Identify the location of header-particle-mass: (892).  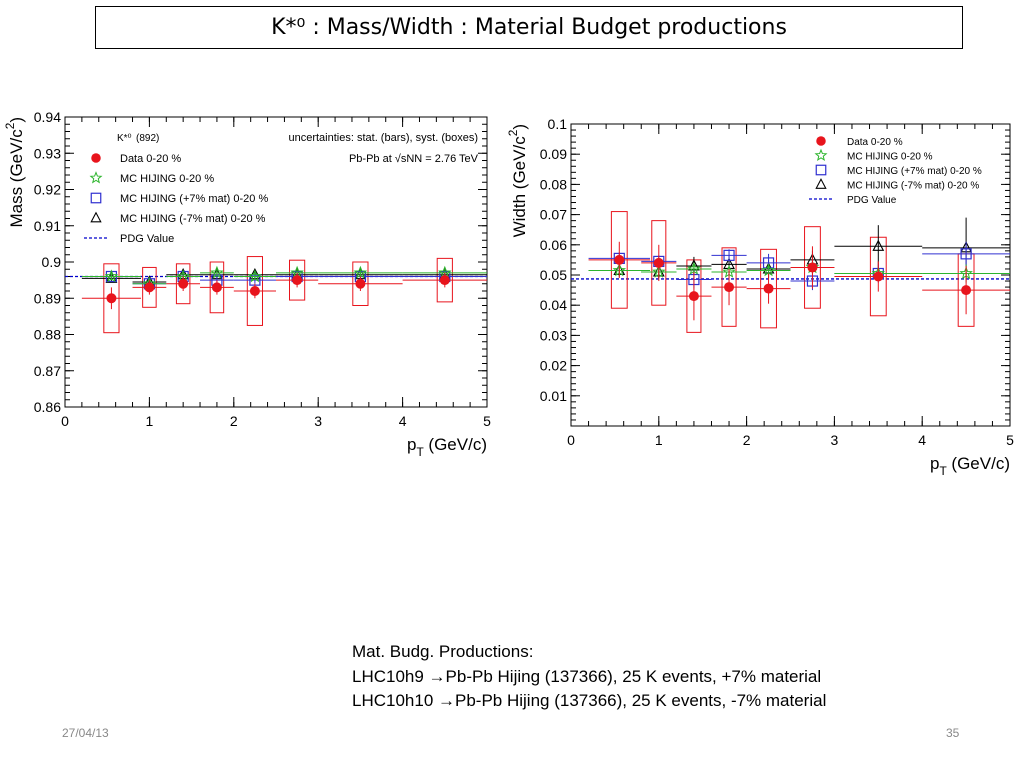
(147, 138).